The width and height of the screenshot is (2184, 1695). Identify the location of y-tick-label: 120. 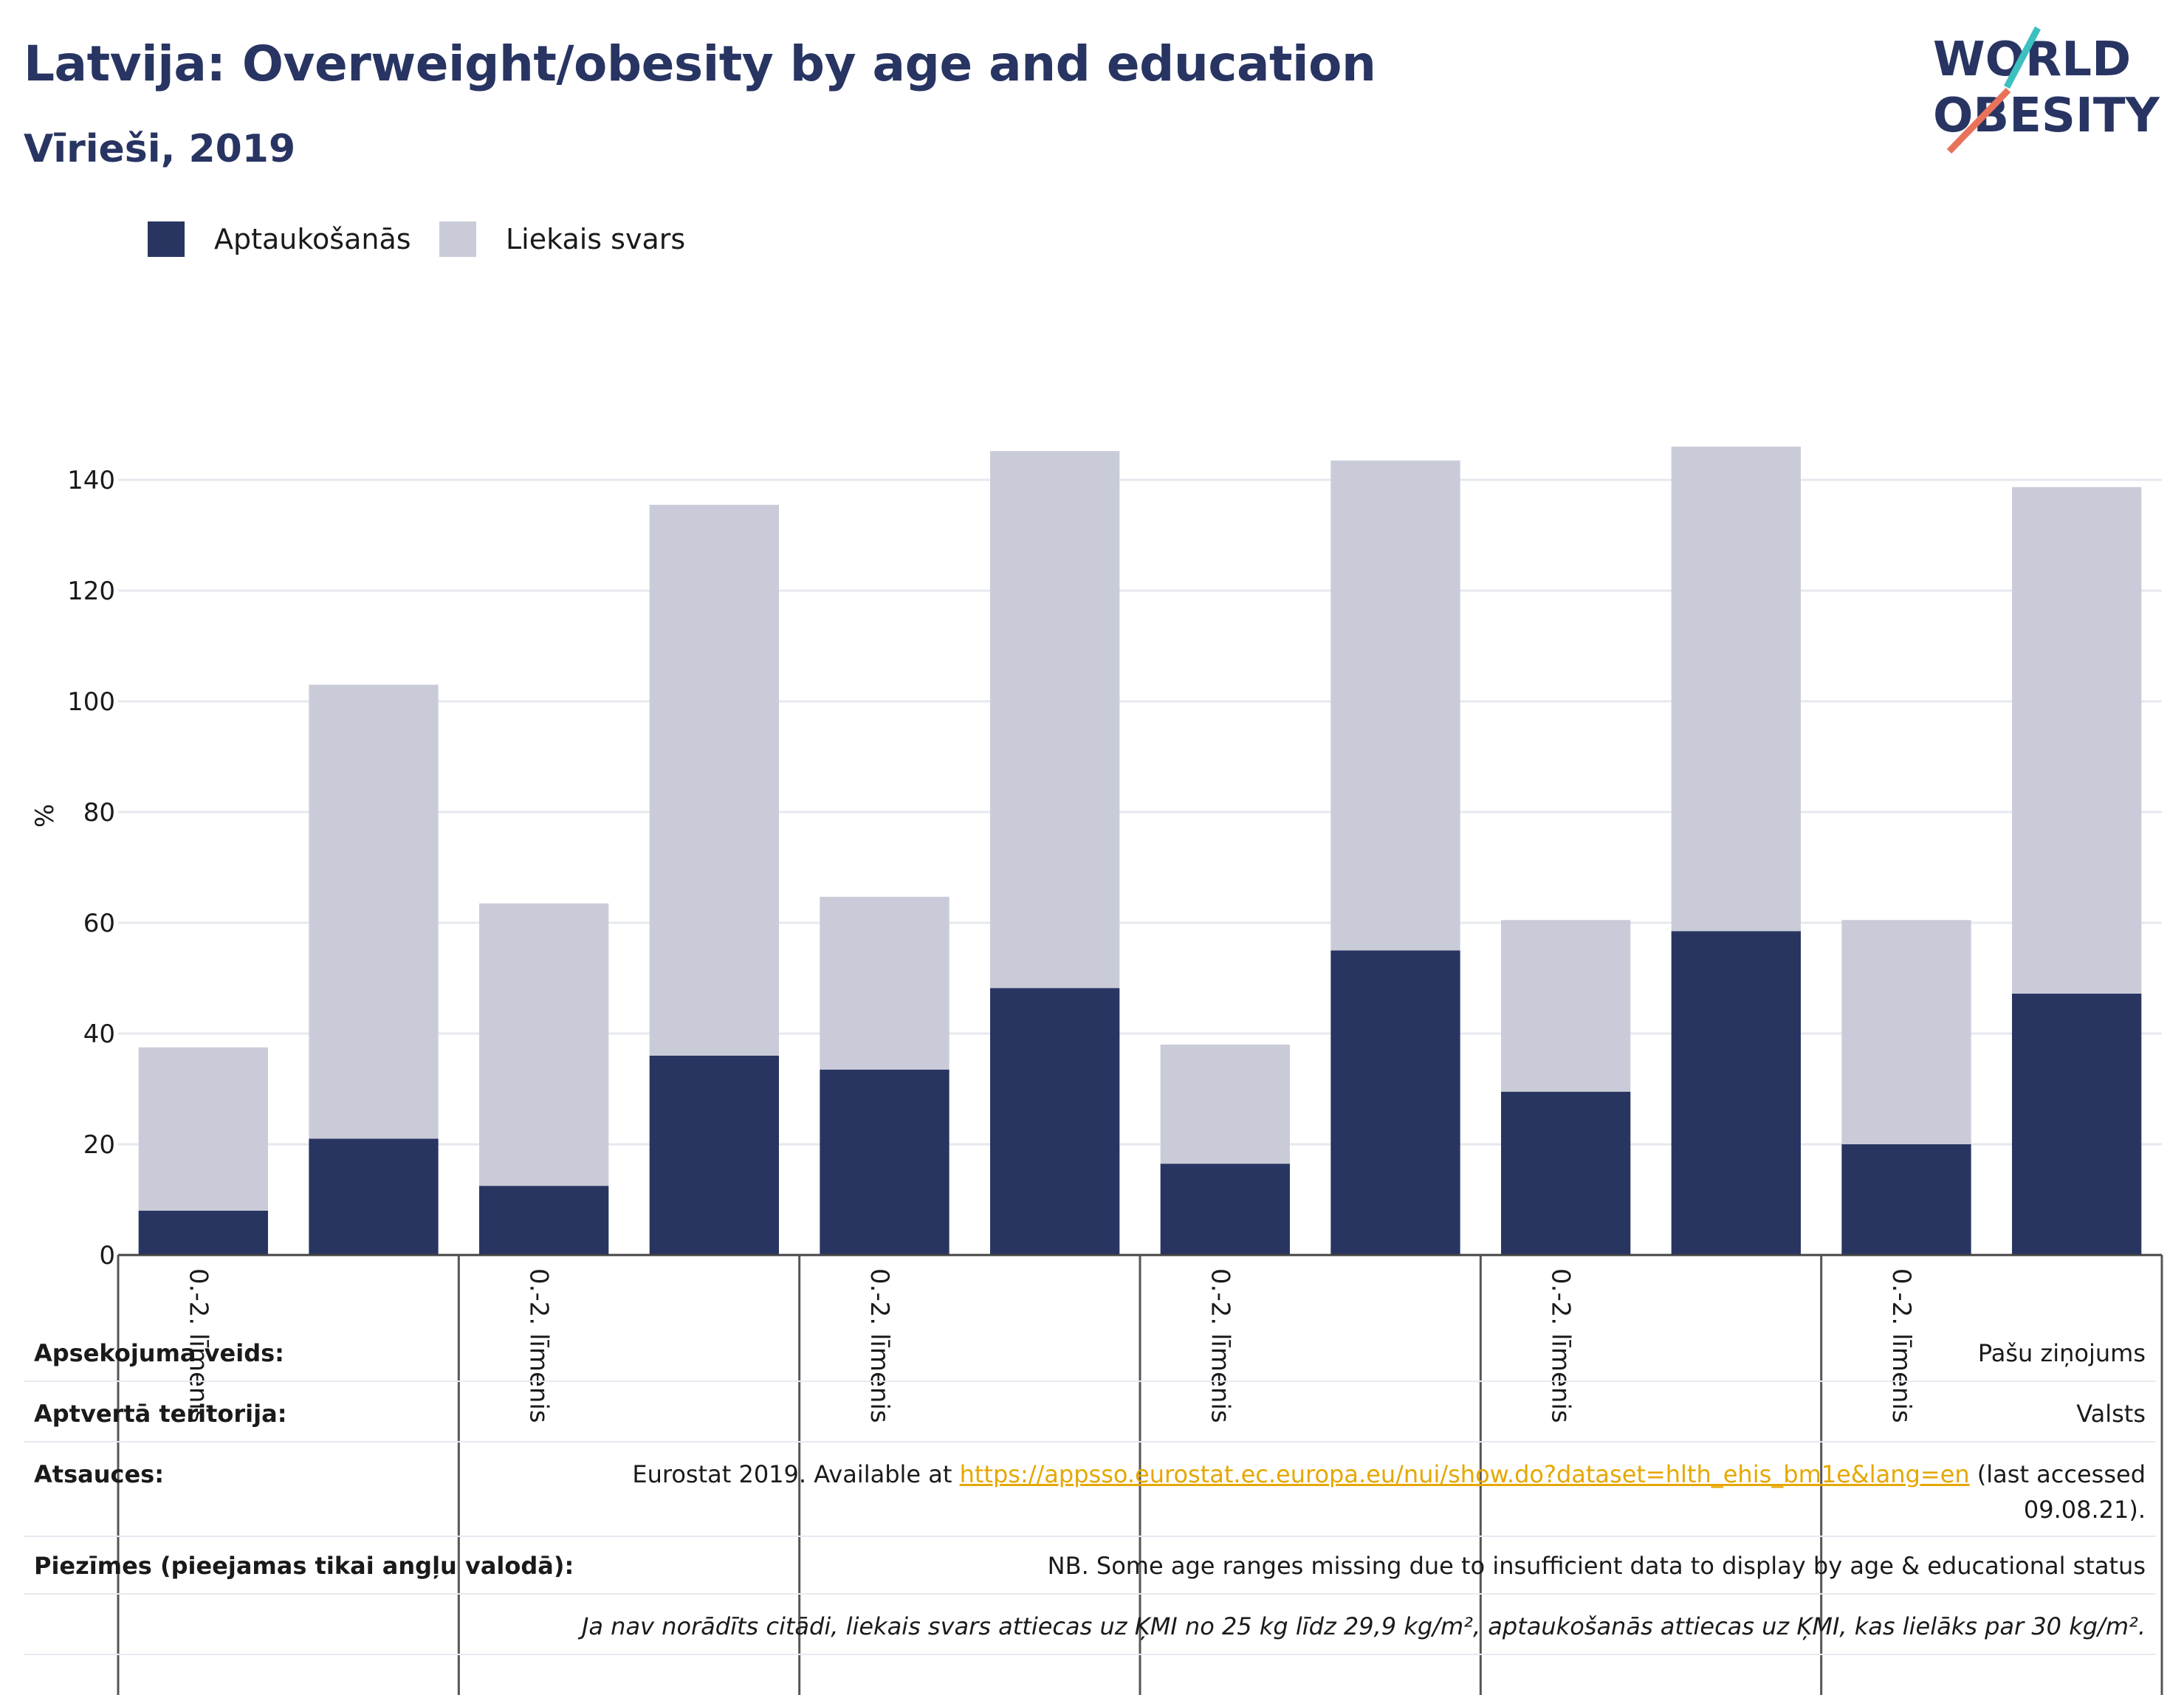
(91, 591).